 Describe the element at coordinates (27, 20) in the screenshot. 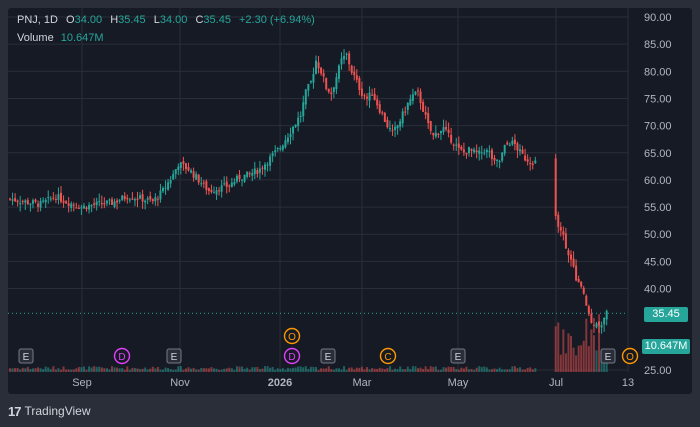

I see `symbol-name: PNJ` at that location.